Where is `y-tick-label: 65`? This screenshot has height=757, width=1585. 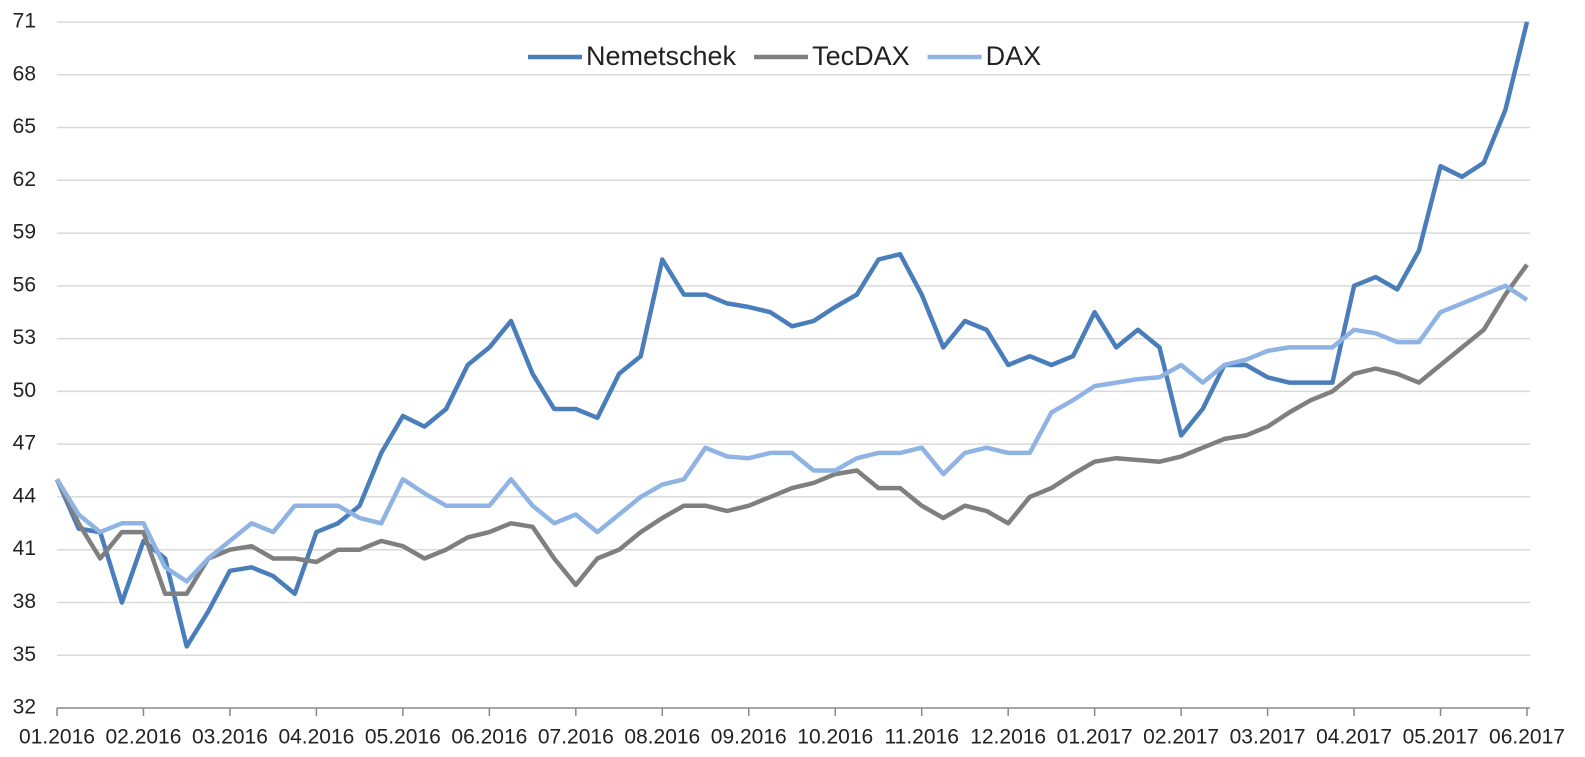
y-tick-label: 65 is located at coordinates (24, 126).